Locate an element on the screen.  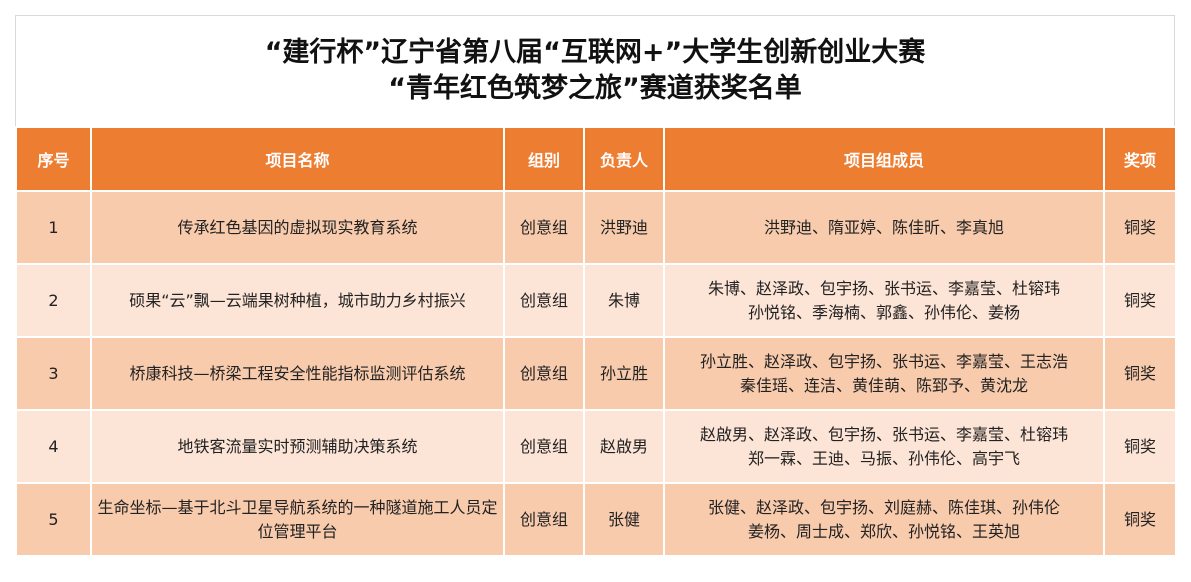
title-line-1: “建行杯”辽宁省第八届“互联网+”大学生创新创业大赛 is located at coordinates (595, 52).